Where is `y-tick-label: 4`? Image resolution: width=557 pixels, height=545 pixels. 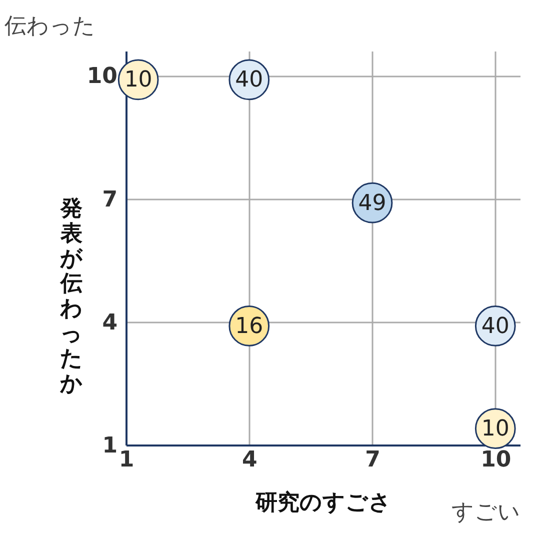 y-tick-label: 4 is located at coordinates (110, 323).